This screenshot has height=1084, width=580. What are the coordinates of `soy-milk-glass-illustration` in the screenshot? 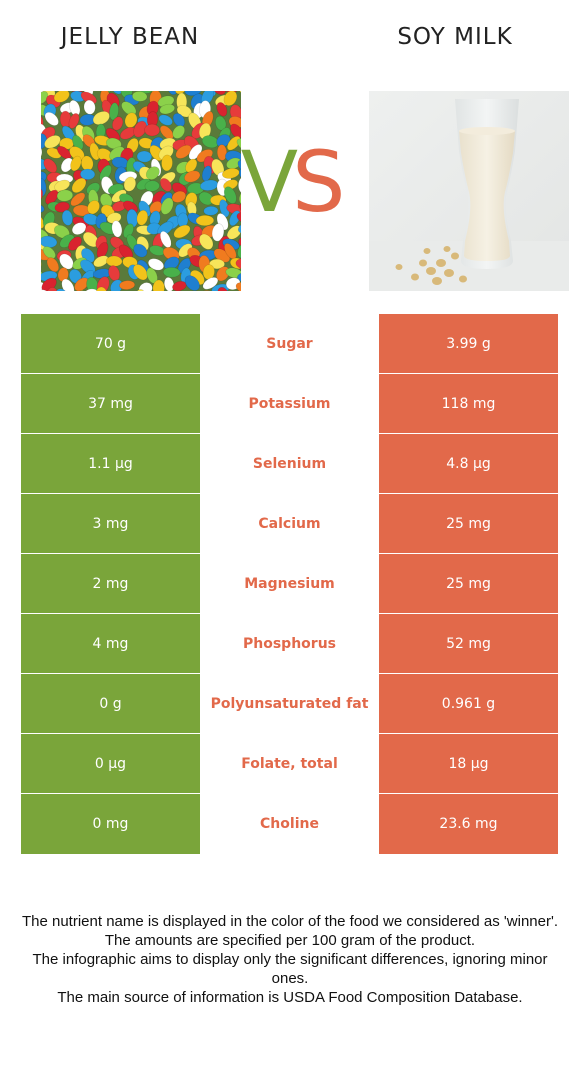 It's located at (469, 191).